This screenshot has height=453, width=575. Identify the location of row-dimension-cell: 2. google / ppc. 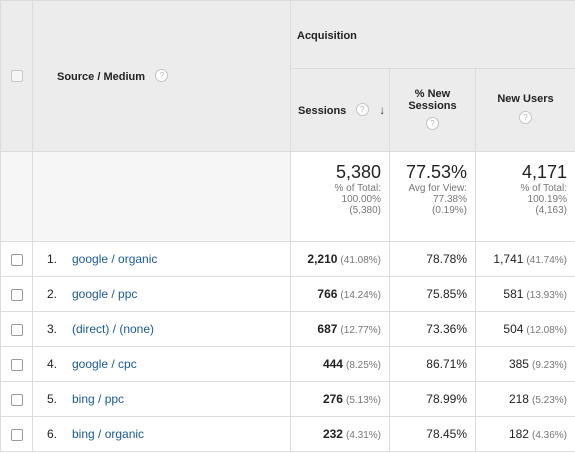
(161, 294).